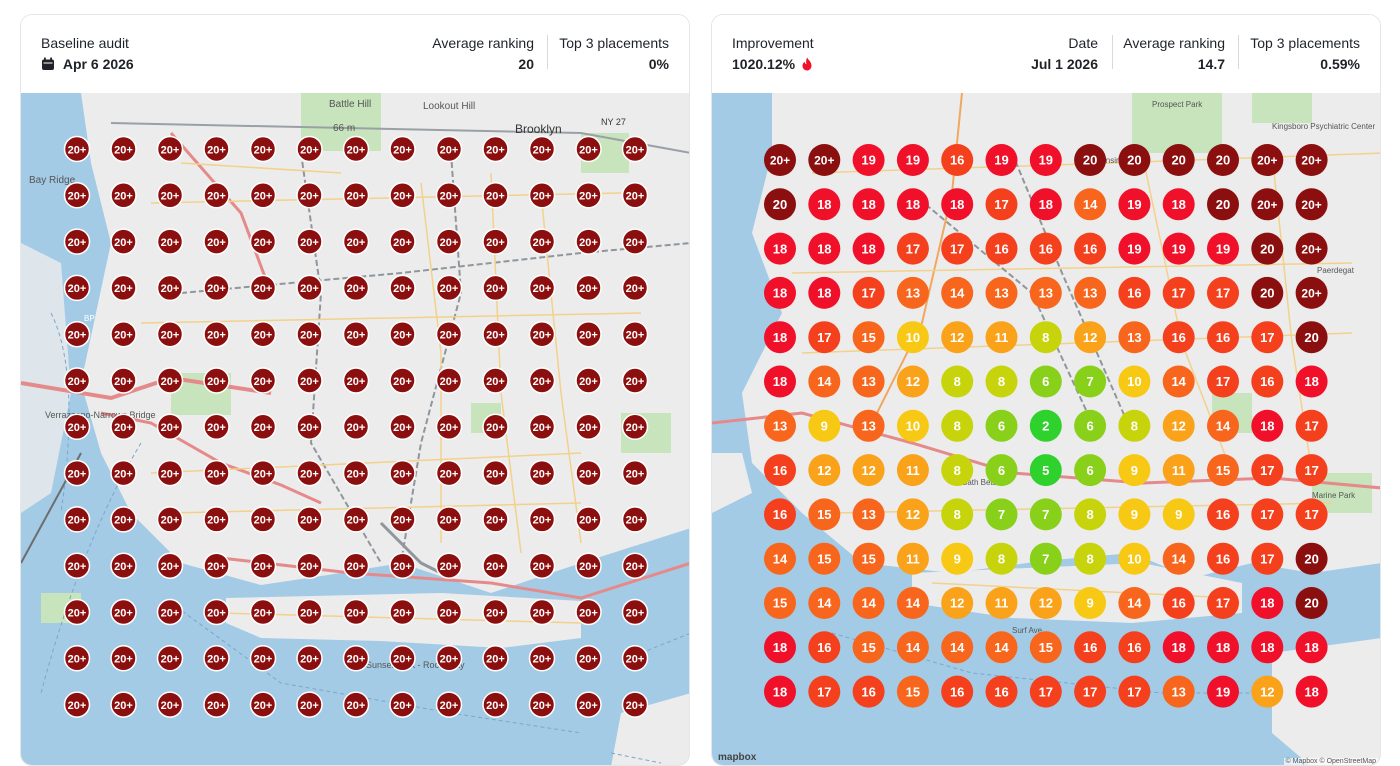 The width and height of the screenshot is (1400, 766). I want to click on rank-pin: 19, so click(868, 160).